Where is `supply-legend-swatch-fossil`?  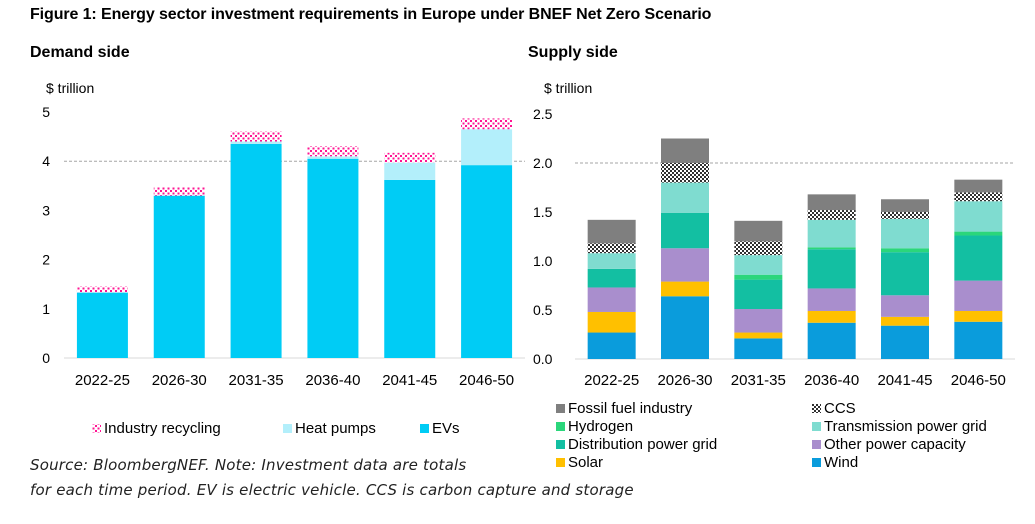 supply-legend-swatch-fossil is located at coordinates (560, 408).